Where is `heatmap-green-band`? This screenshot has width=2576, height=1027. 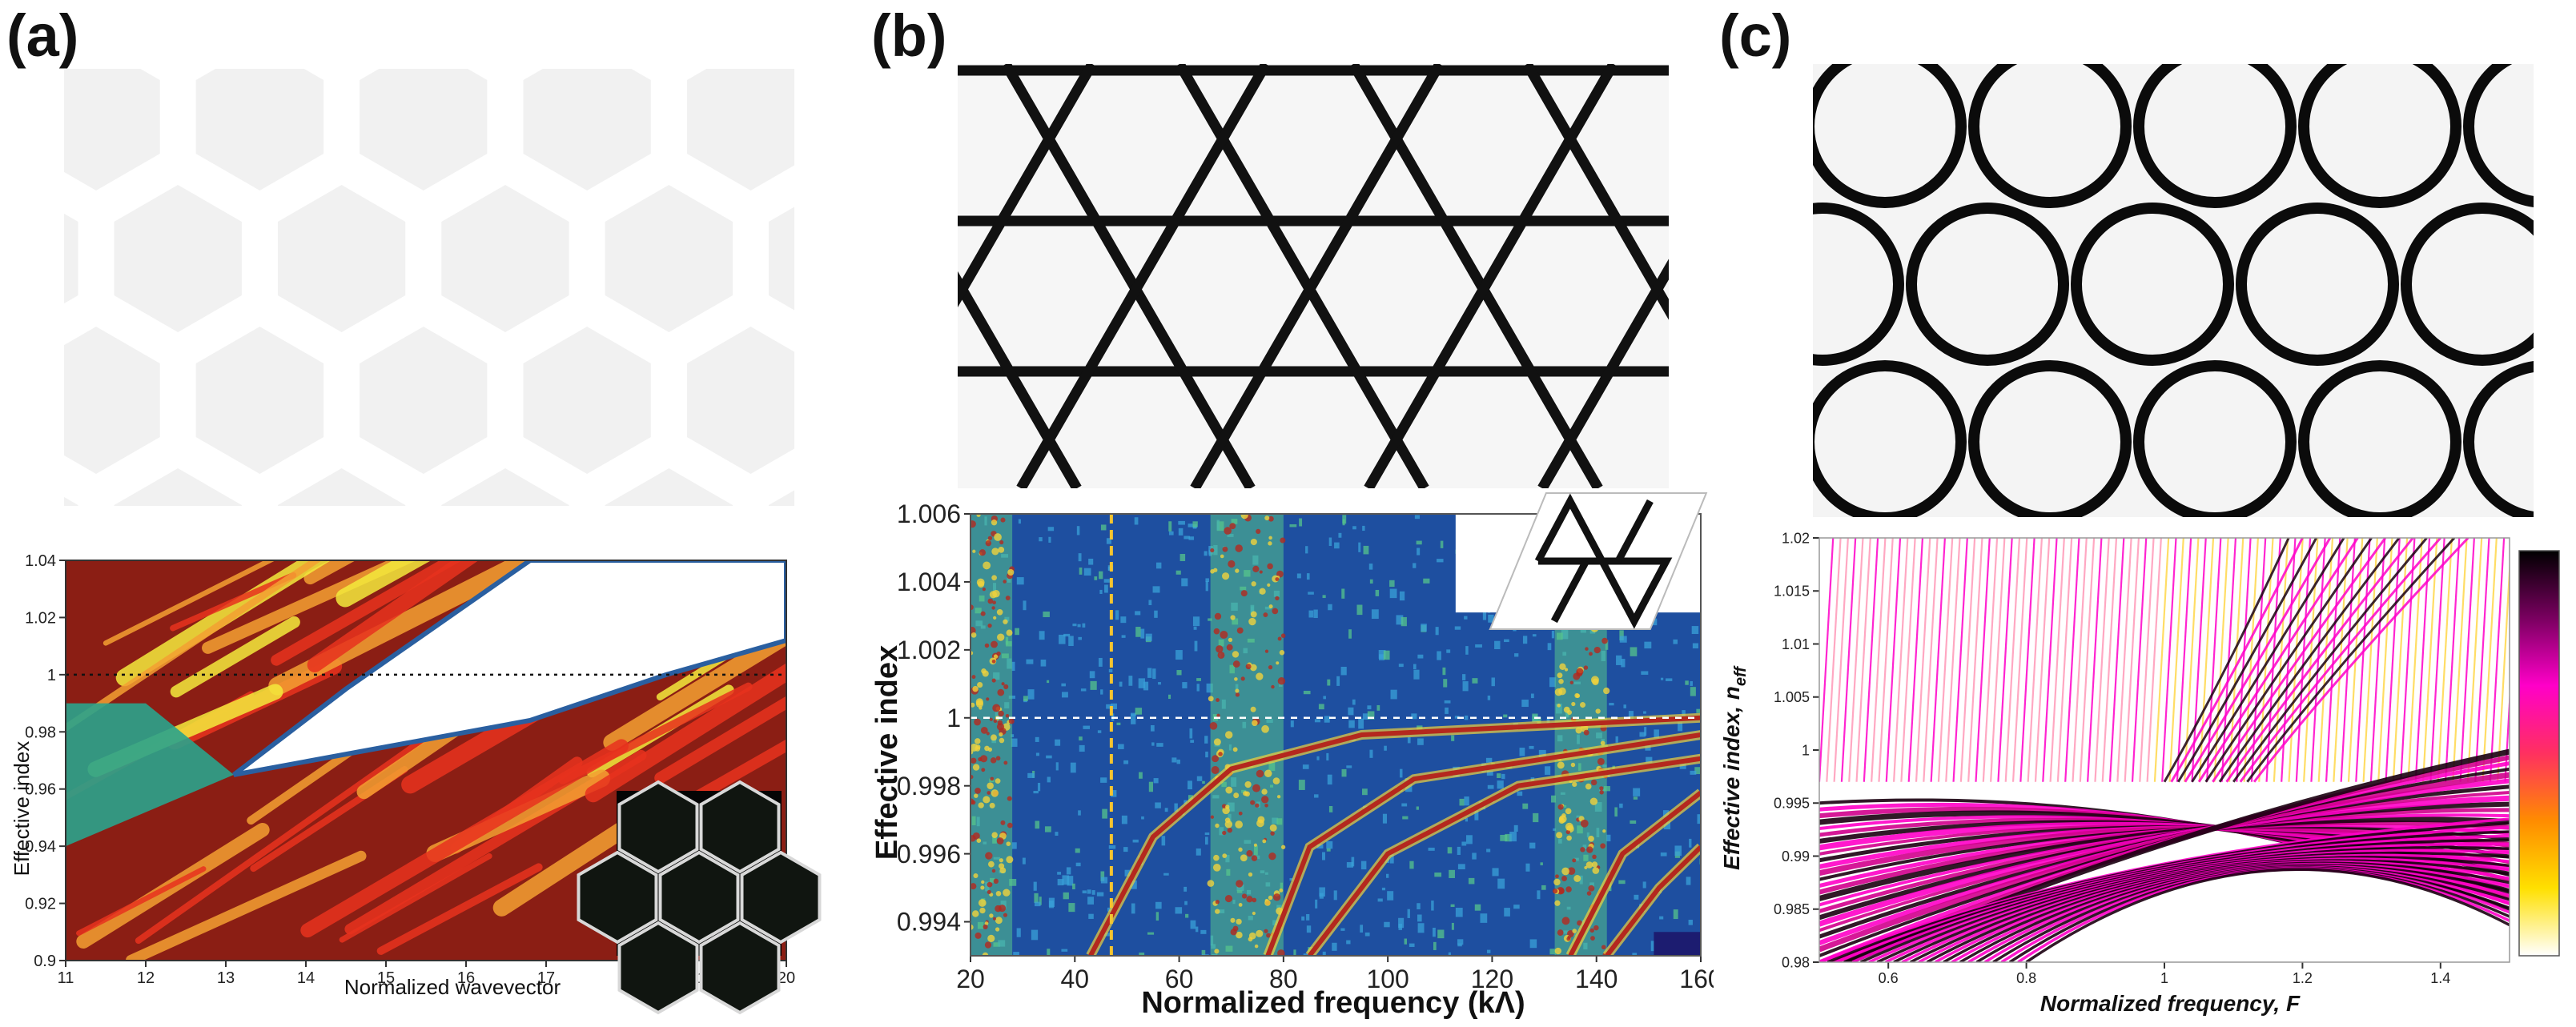
heatmap-green-band is located at coordinates (150, 775).